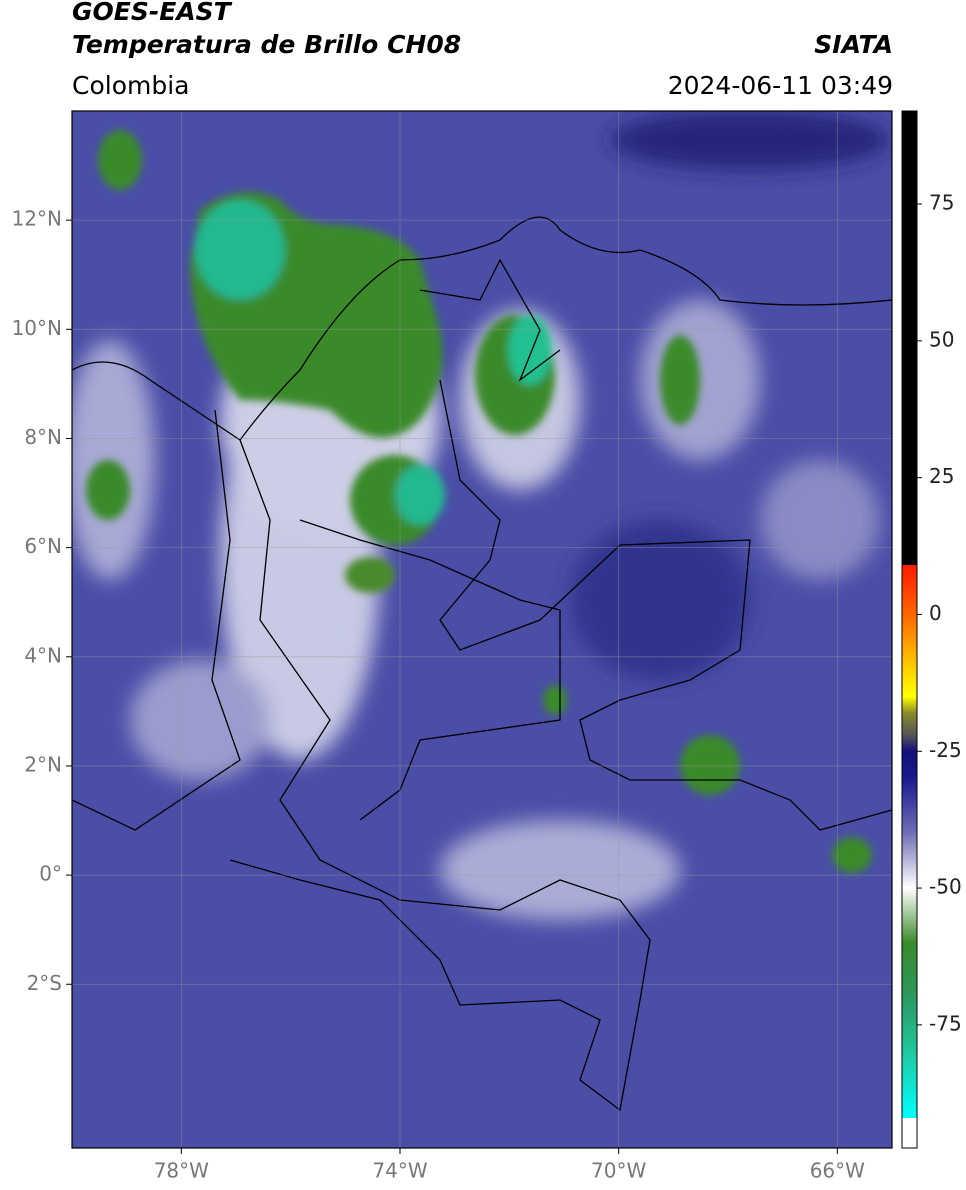 This screenshot has height=1190, width=966. Describe the element at coordinates (50, 874) in the screenshot. I see `y-tick-label: 0°` at that location.